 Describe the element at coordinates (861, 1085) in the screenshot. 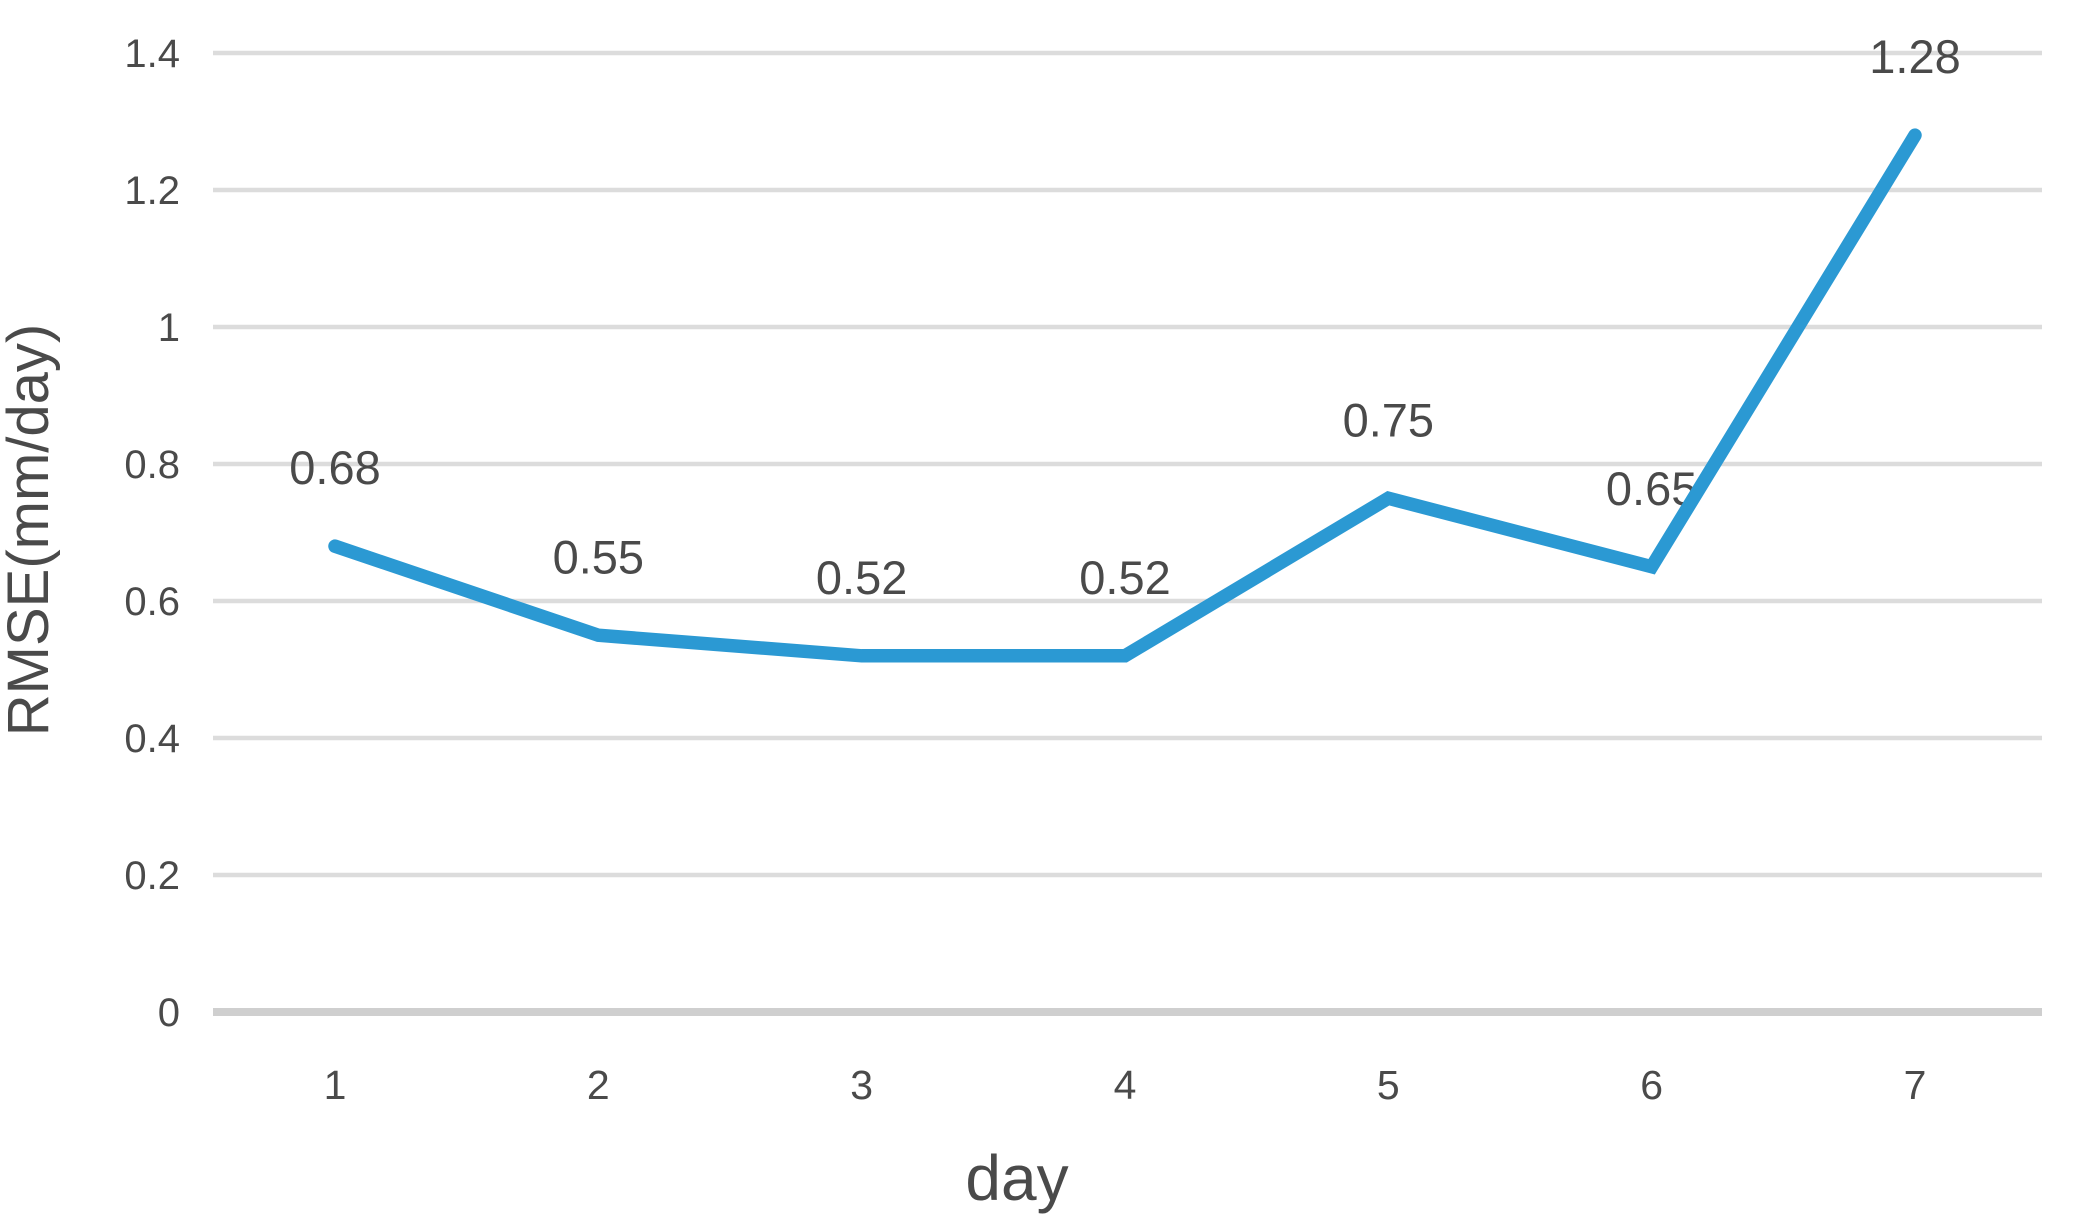

I see `x-tick-label: 3` at that location.